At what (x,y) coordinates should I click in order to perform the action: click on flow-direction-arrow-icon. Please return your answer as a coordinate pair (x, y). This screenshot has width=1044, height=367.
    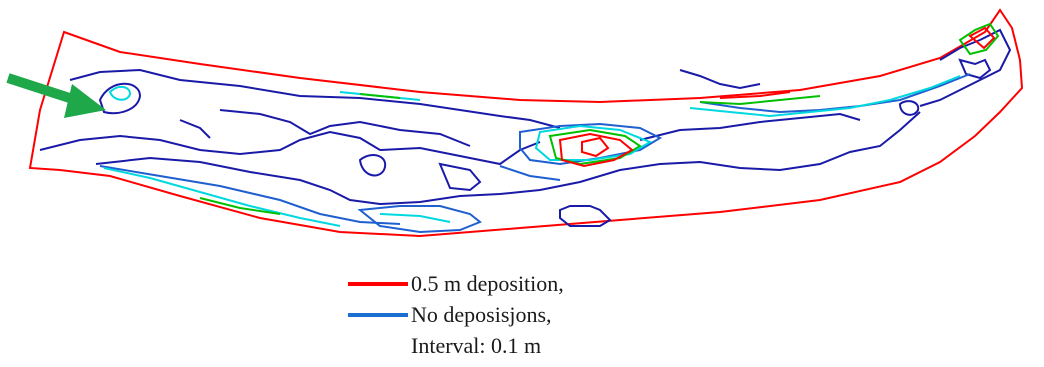
    Looking at the image, I should click on (56, 95).